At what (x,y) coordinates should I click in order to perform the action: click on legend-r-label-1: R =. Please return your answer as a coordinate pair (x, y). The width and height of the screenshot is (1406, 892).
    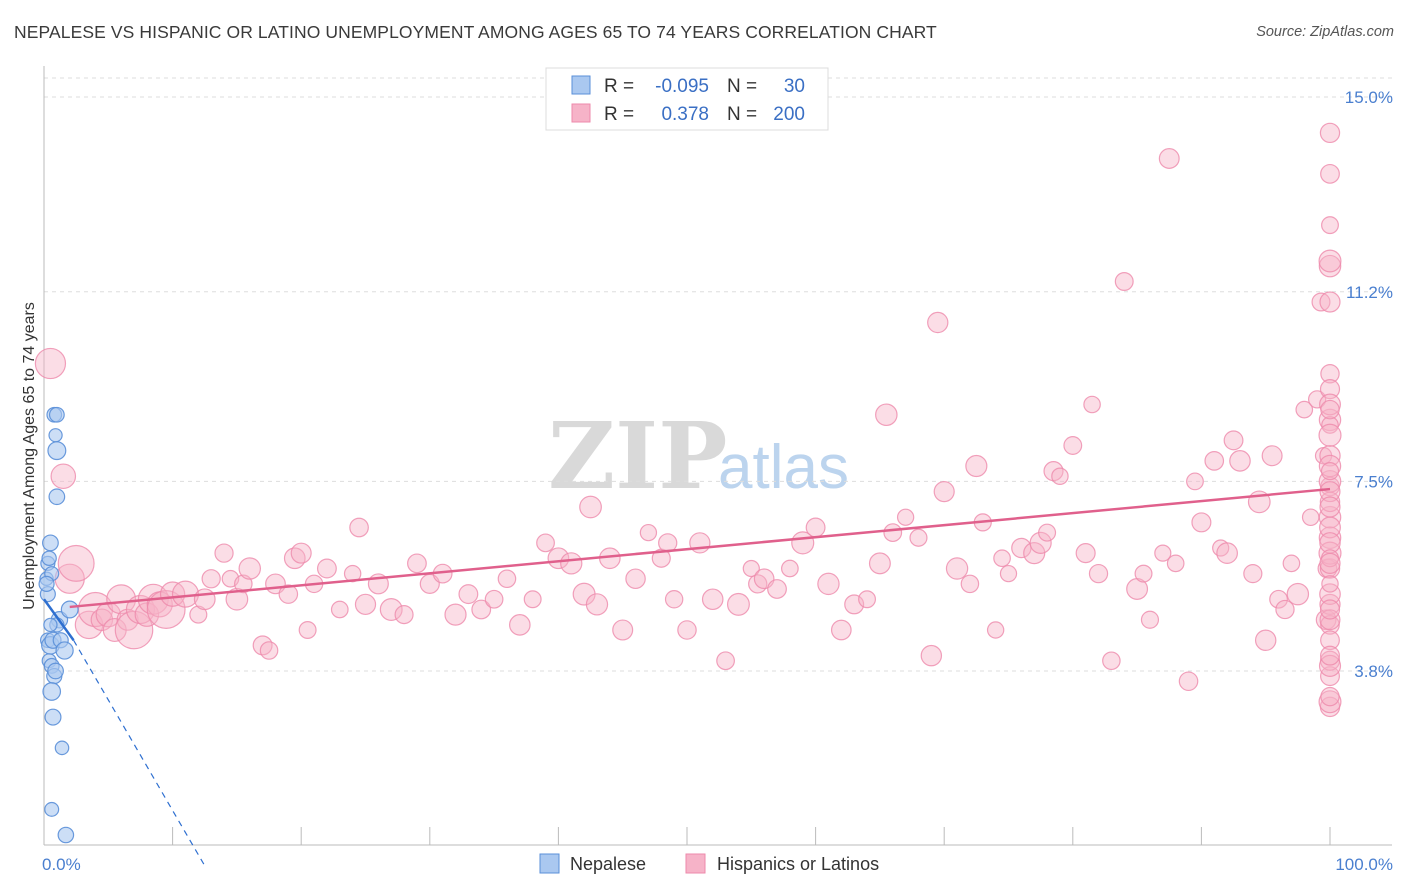
    Looking at the image, I should click on (619, 86).